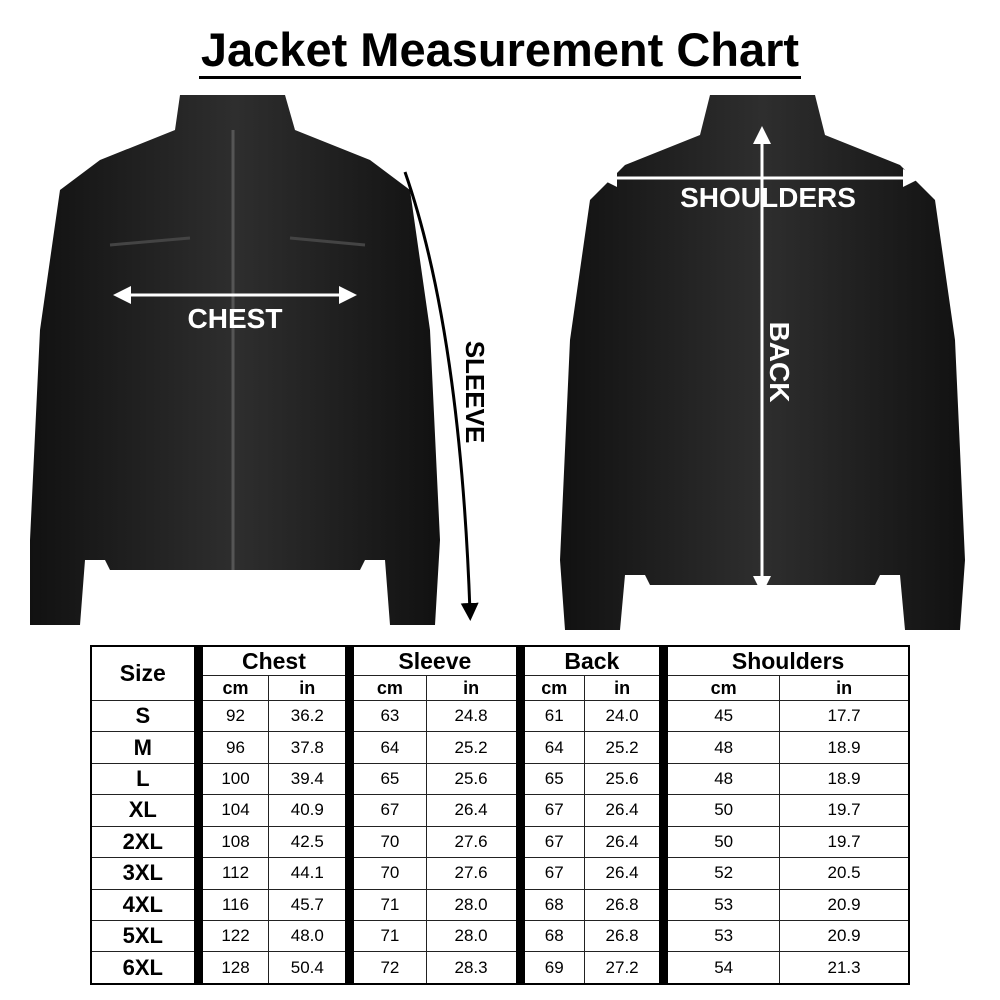 Image resolution: width=1000 pixels, height=1000 pixels. Describe the element at coordinates (231, 810) in the screenshot. I see `value-cell: 104` at that location.